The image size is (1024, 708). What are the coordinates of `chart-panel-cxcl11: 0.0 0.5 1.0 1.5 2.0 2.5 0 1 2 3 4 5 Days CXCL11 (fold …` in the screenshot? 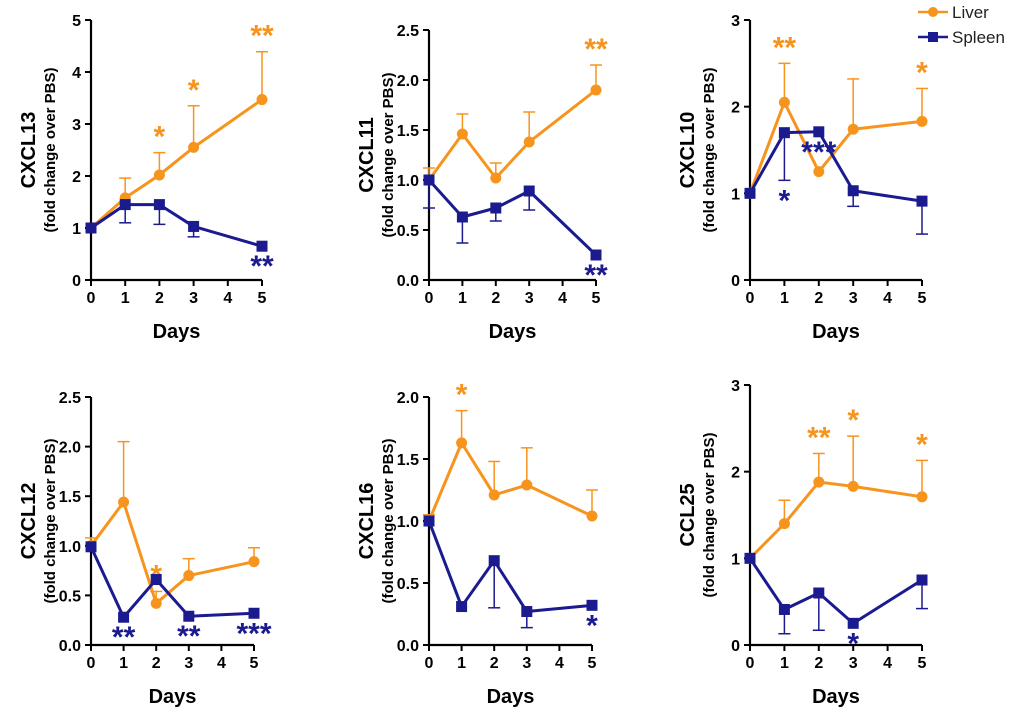 It's located at (482, 183).